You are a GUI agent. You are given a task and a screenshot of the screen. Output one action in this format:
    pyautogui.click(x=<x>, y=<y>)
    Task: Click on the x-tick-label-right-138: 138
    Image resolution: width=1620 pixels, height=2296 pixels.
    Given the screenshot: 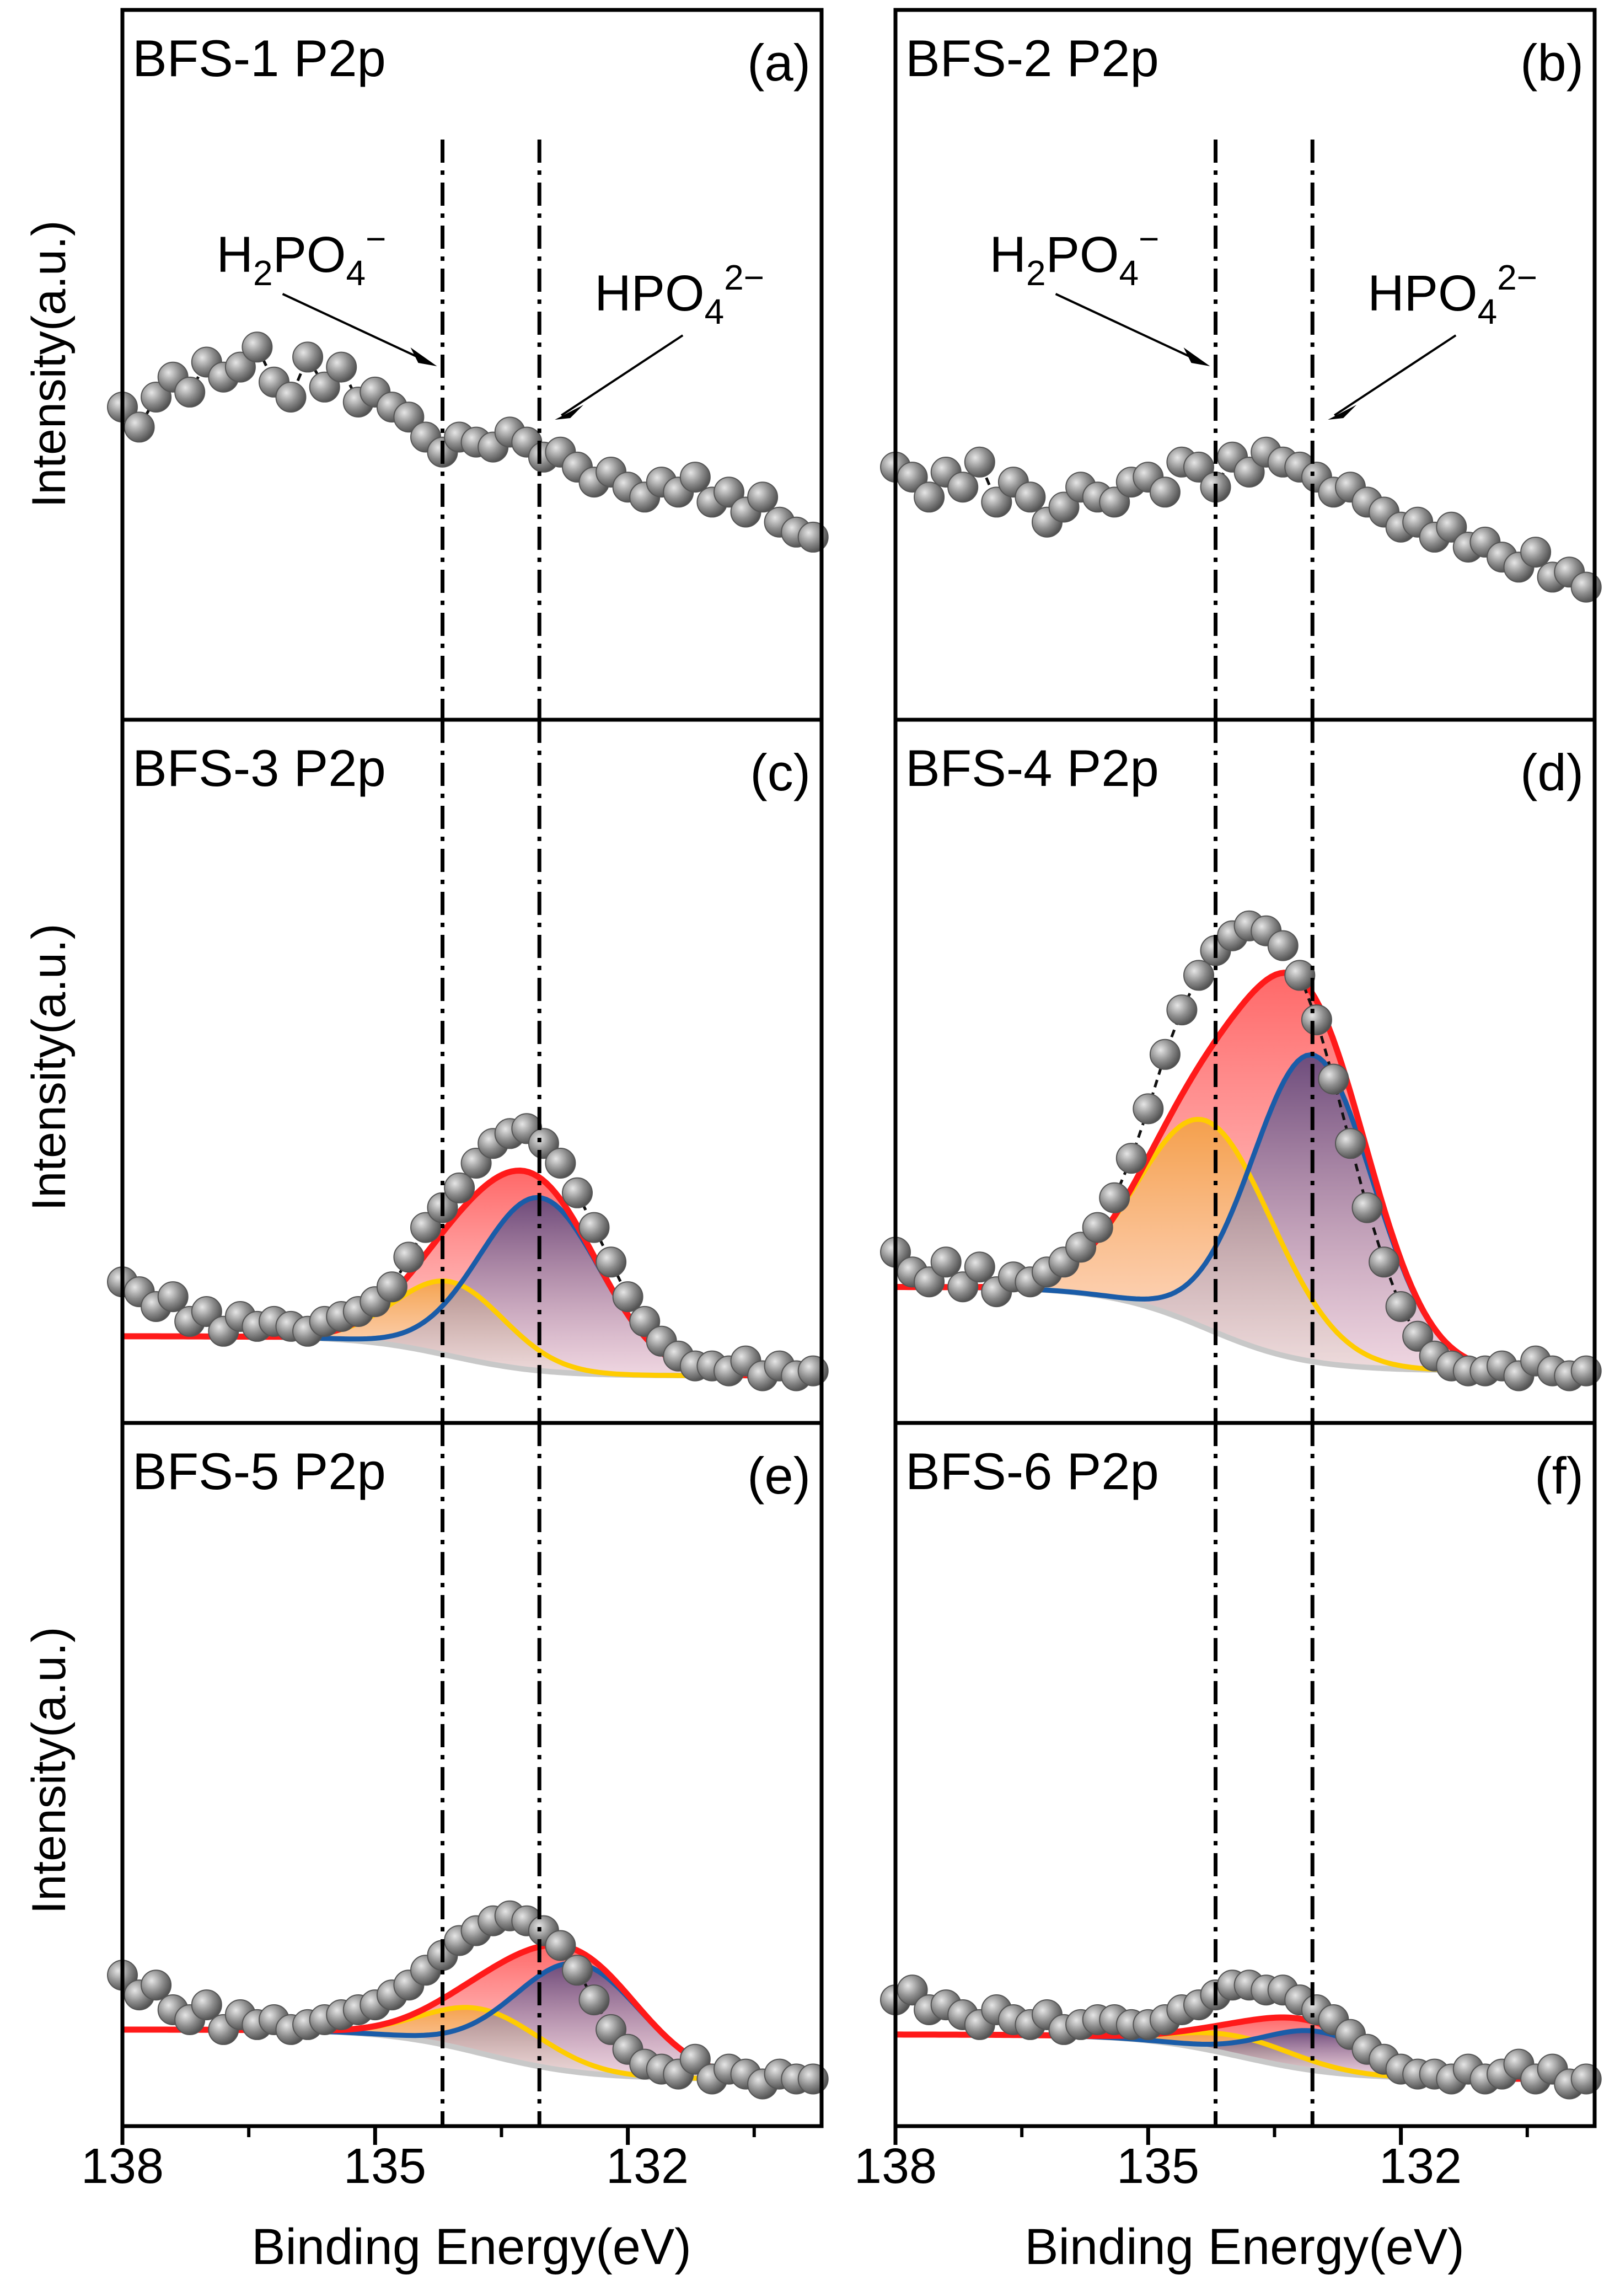 What is the action you would take?
    pyautogui.click(x=896, y=2166)
    